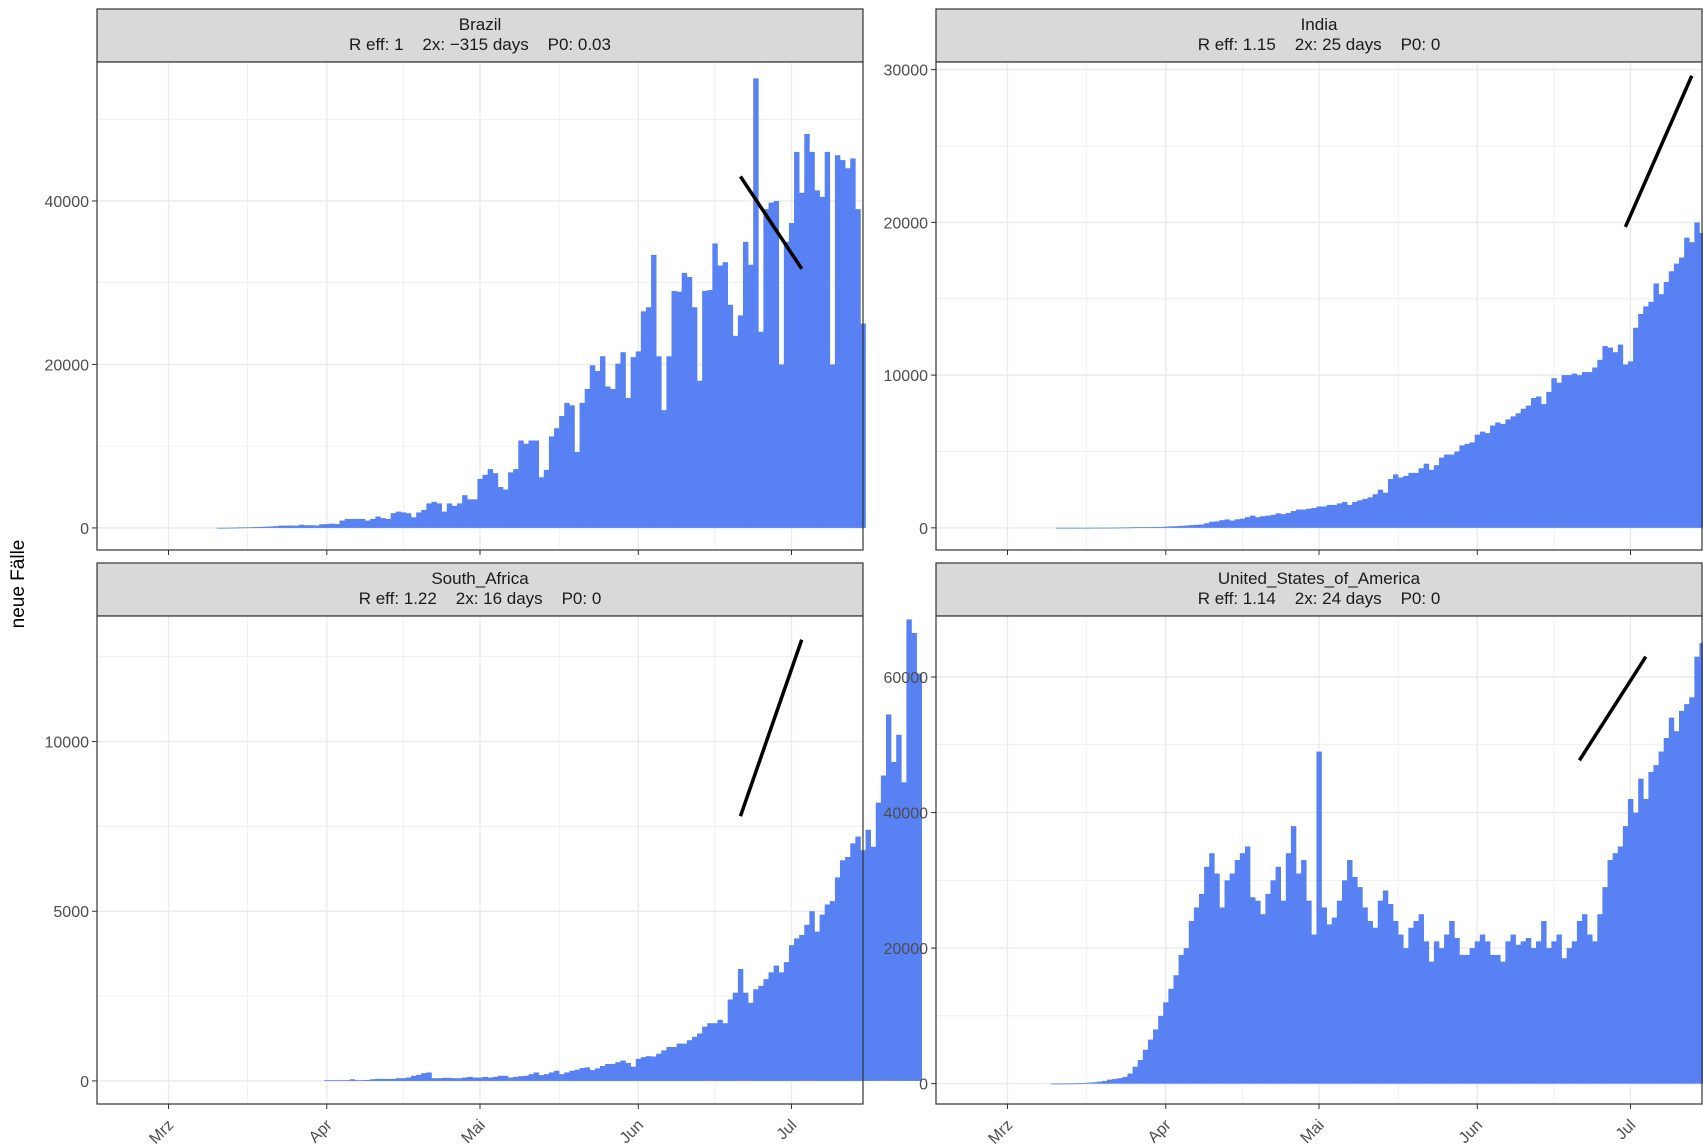 The image size is (1703, 1148). I want to click on y-tick-label: 5000, so click(71, 912).